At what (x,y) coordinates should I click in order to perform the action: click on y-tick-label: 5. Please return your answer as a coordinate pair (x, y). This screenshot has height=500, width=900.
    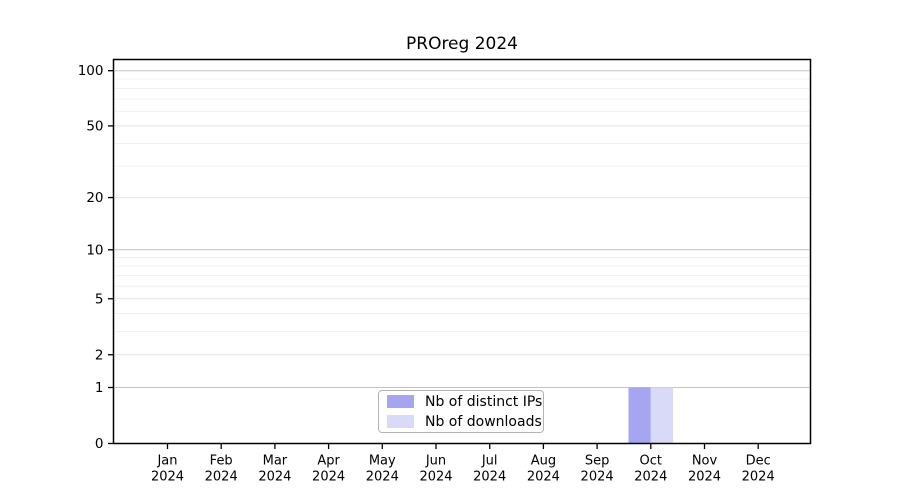
    Looking at the image, I should click on (99, 299).